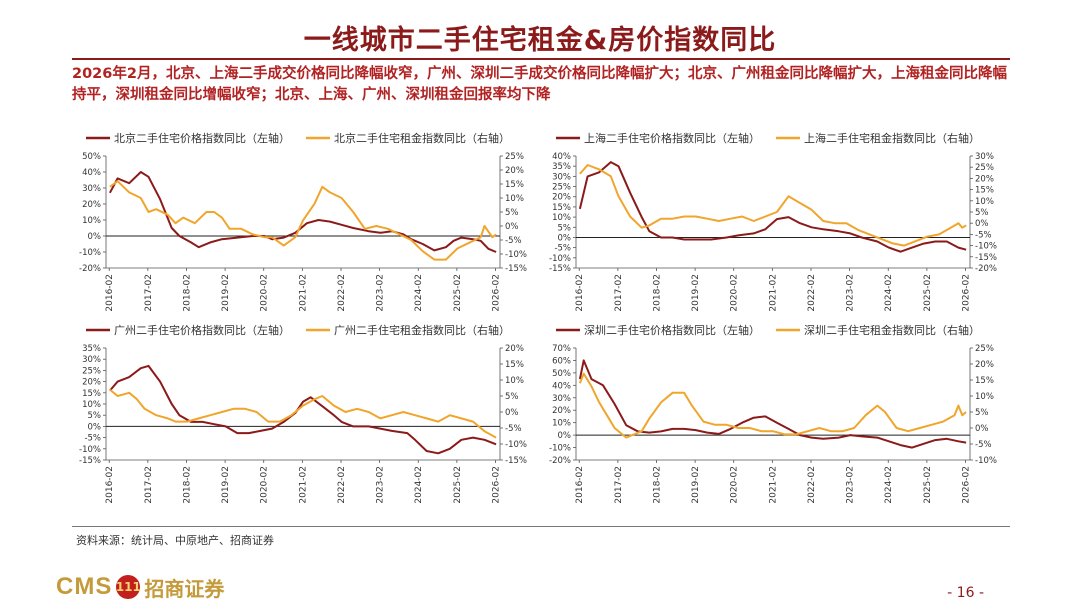 This screenshot has width=1080, height=608. I want to click on legend-label: 上海二手住宅租金指数同比（右轴）, so click(892, 138).